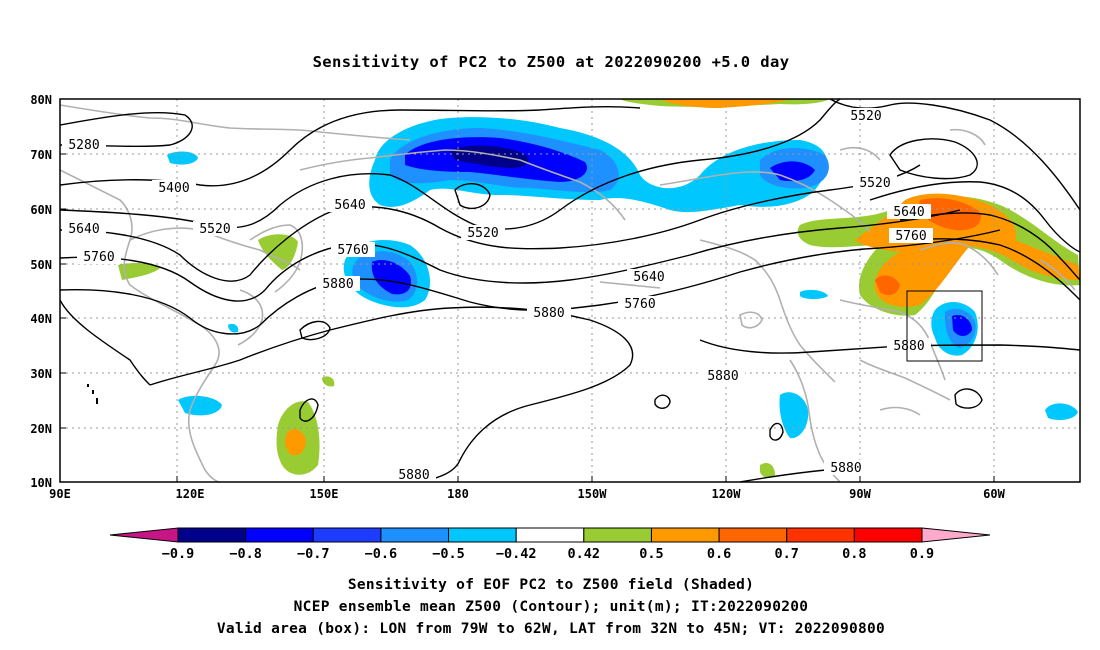 This screenshot has width=1100, height=650. What do you see at coordinates (295, 442) in the screenshot?
I see `shade-orange-wp` at bounding box center [295, 442].